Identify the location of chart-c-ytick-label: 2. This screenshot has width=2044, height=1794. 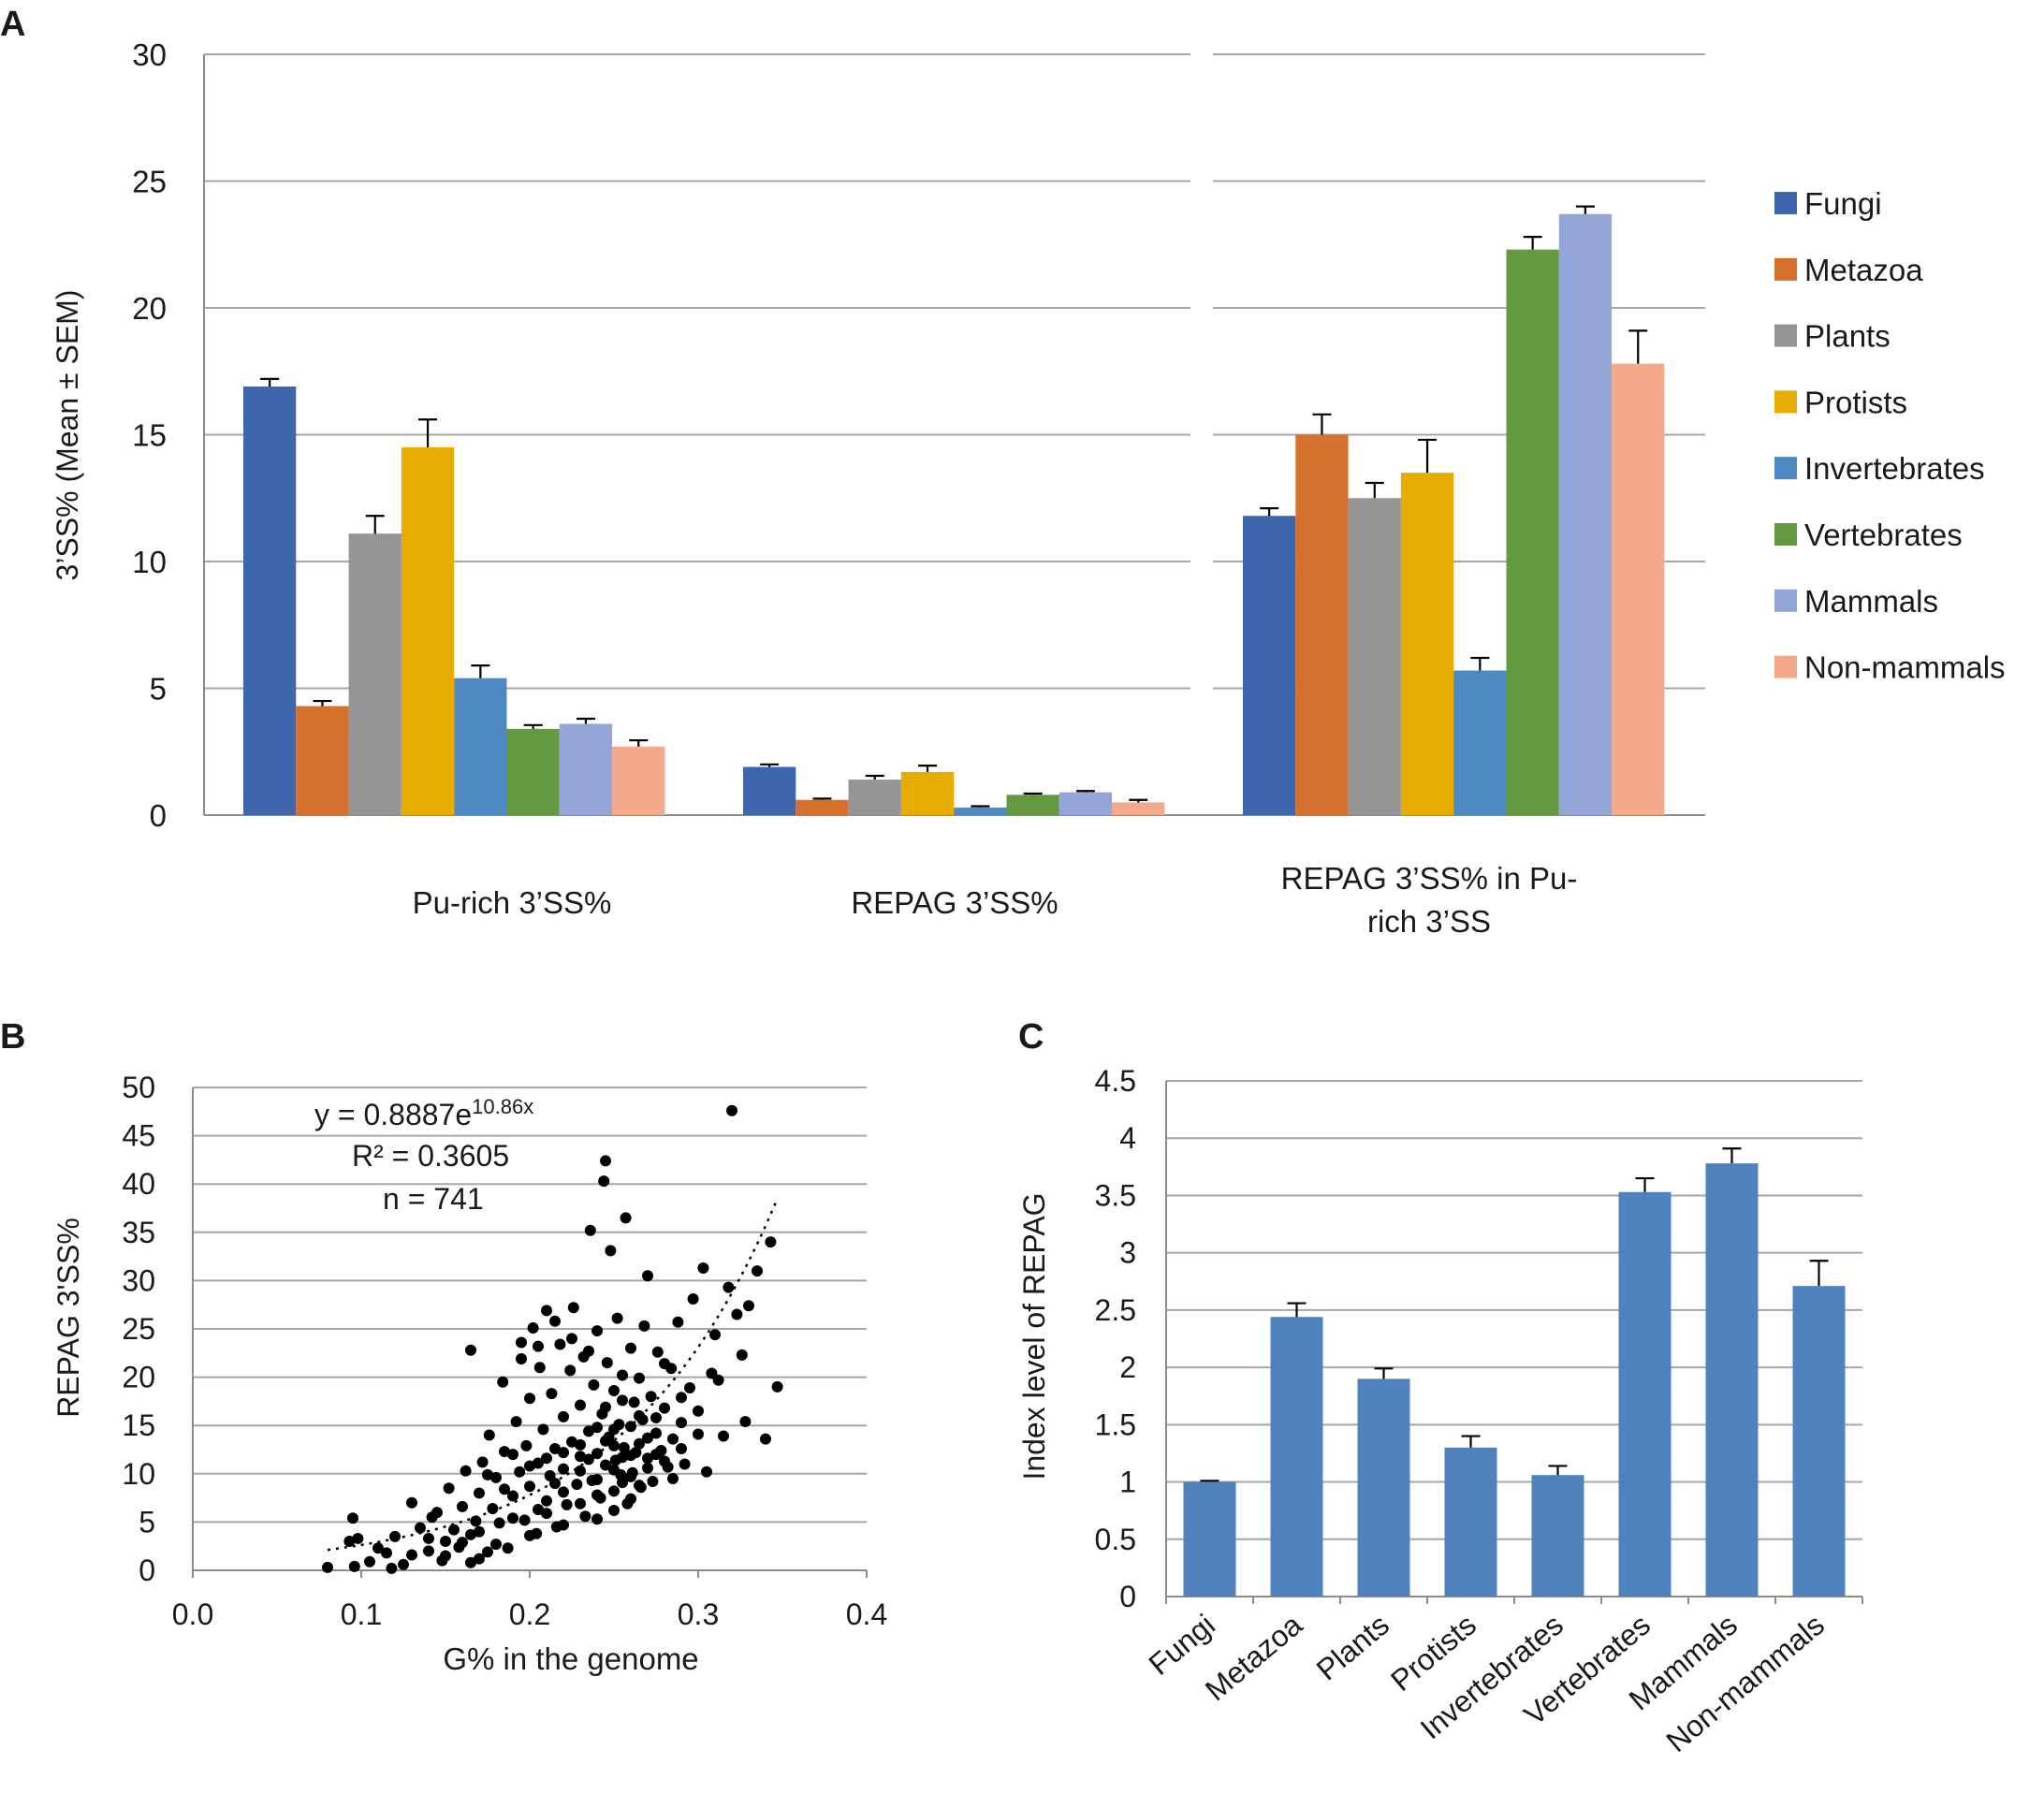
(1128, 1367).